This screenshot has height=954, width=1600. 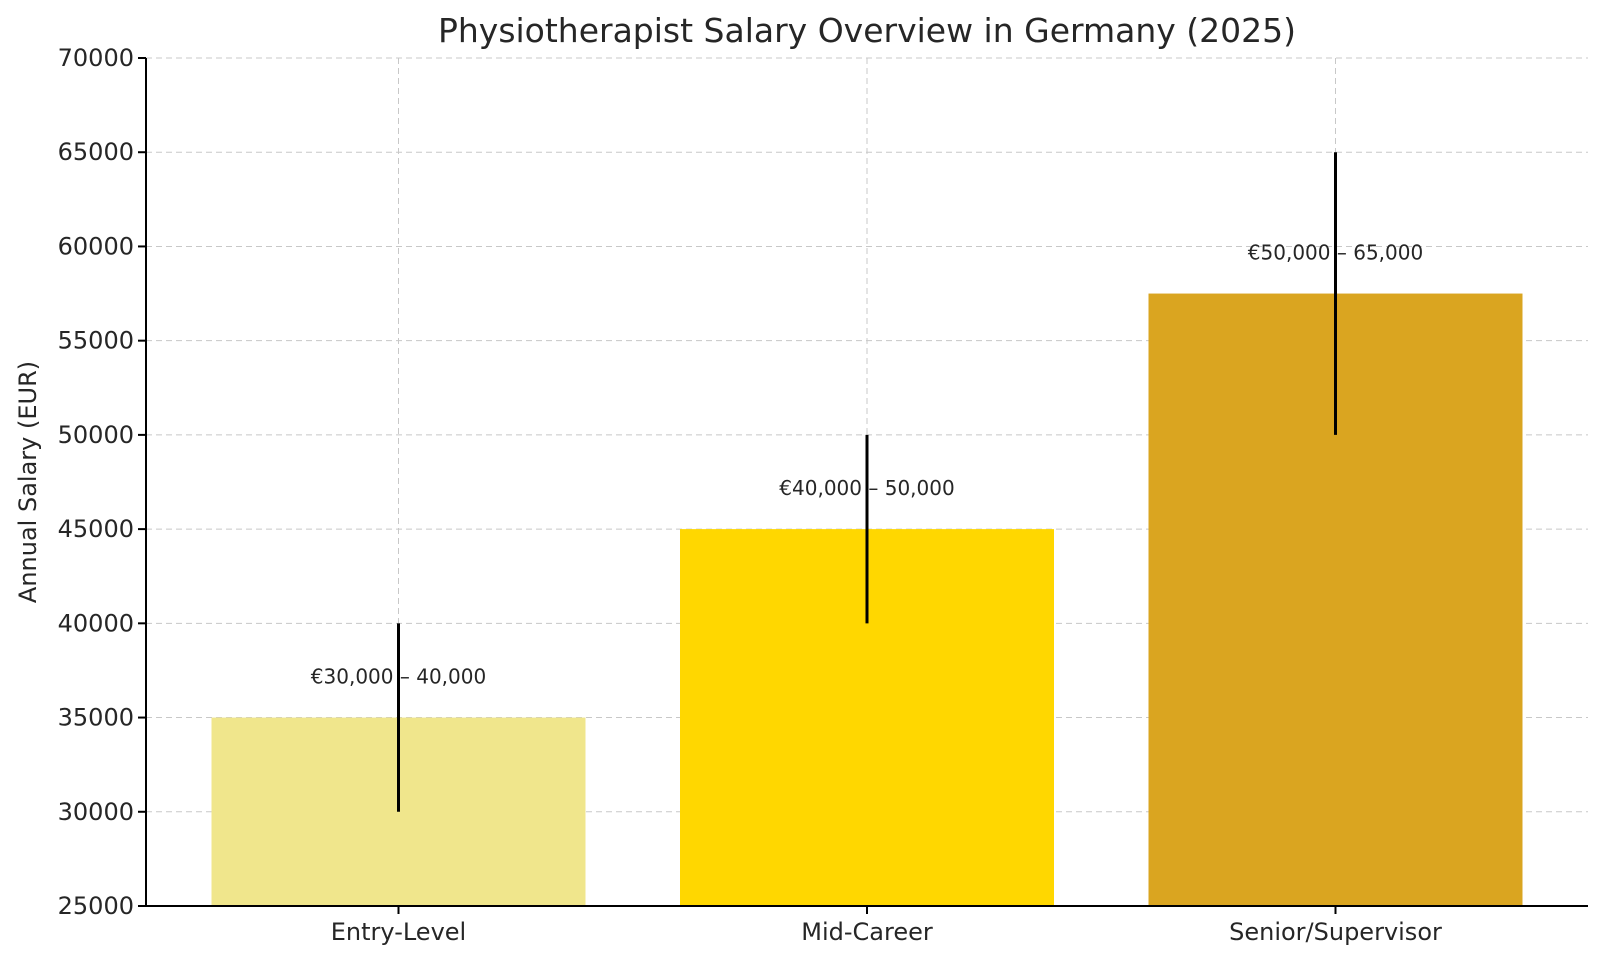 I want to click on y-tick-label: 25000, so click(x=96, y=906).